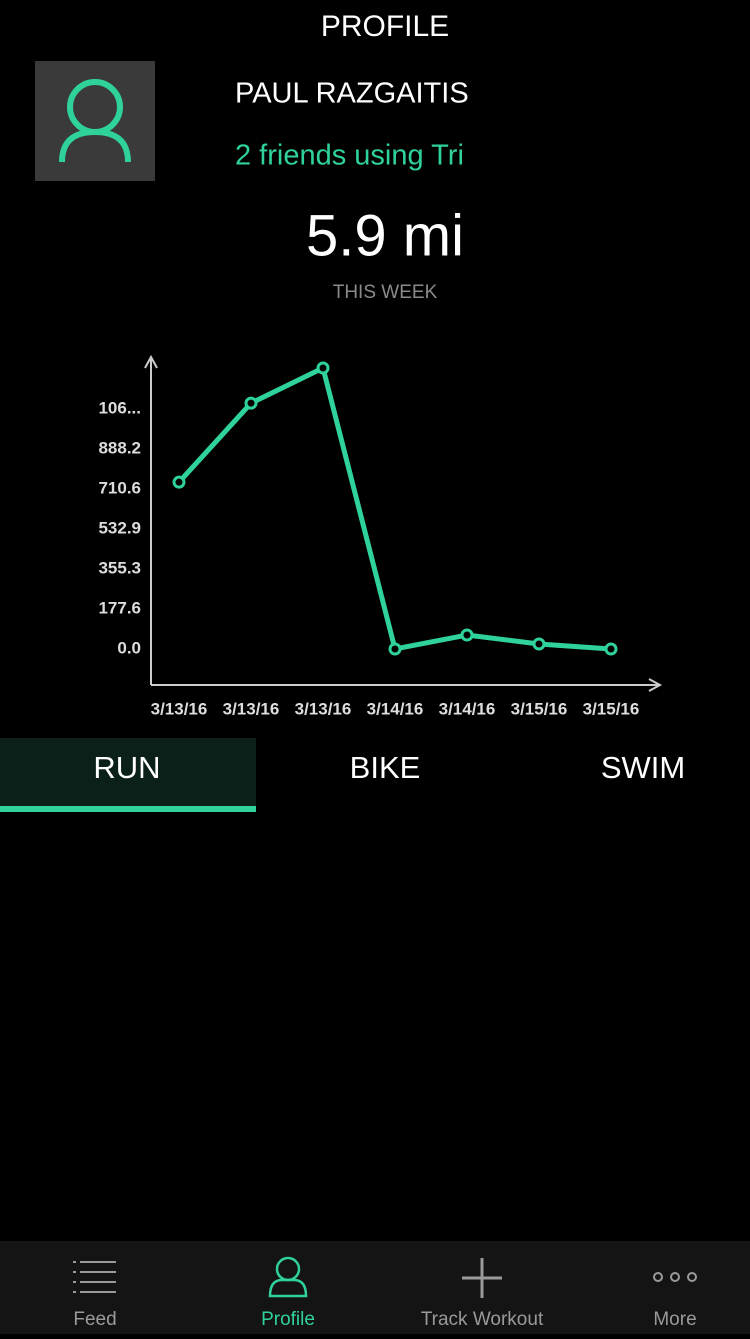  Describe the element at coordinates (128, 809) in the screenshot. I see `active-tab-indicator` at that location.